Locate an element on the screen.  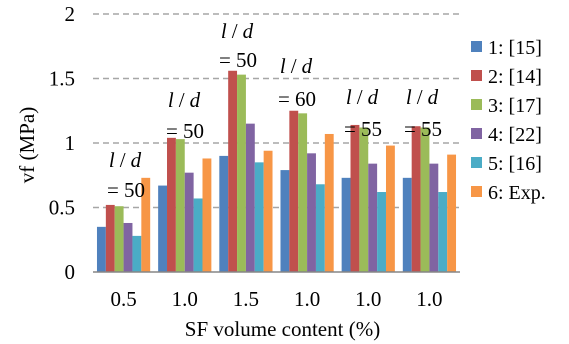
x-tick-label: 0.5 is located at coordinates (123, 299).